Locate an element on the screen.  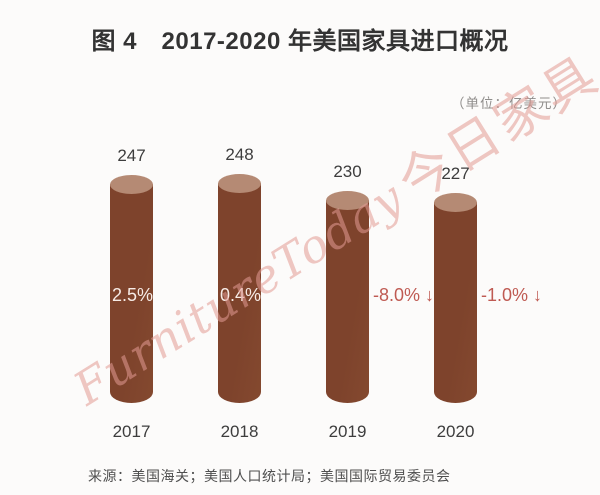
bar-group: 248 0.4% 2018 is located at coordinates (240, 293).